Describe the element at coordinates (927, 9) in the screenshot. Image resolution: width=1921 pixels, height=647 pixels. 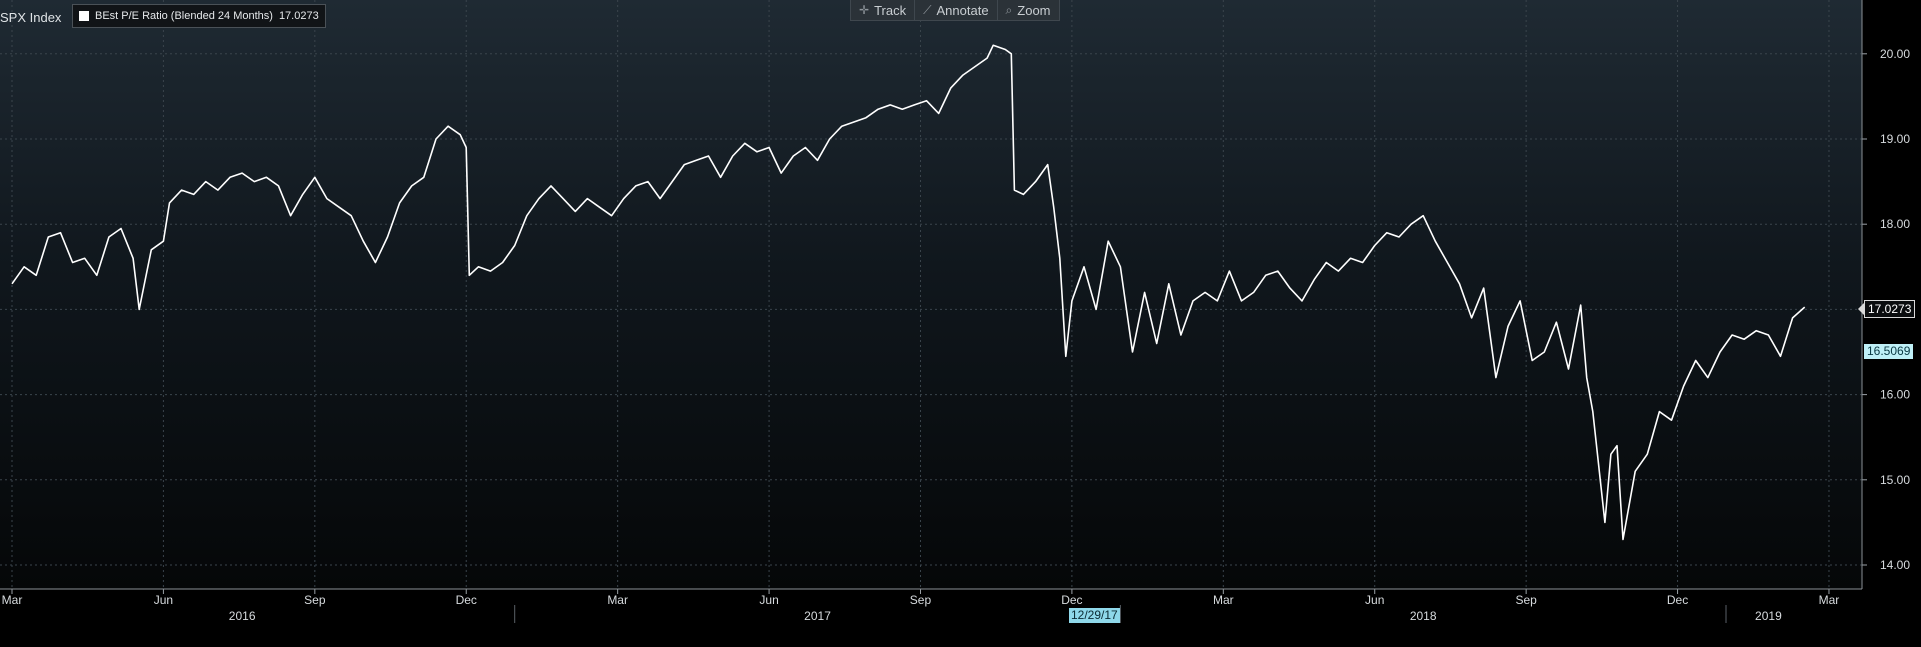
I see `pencil-icon: ⟋` at that location.